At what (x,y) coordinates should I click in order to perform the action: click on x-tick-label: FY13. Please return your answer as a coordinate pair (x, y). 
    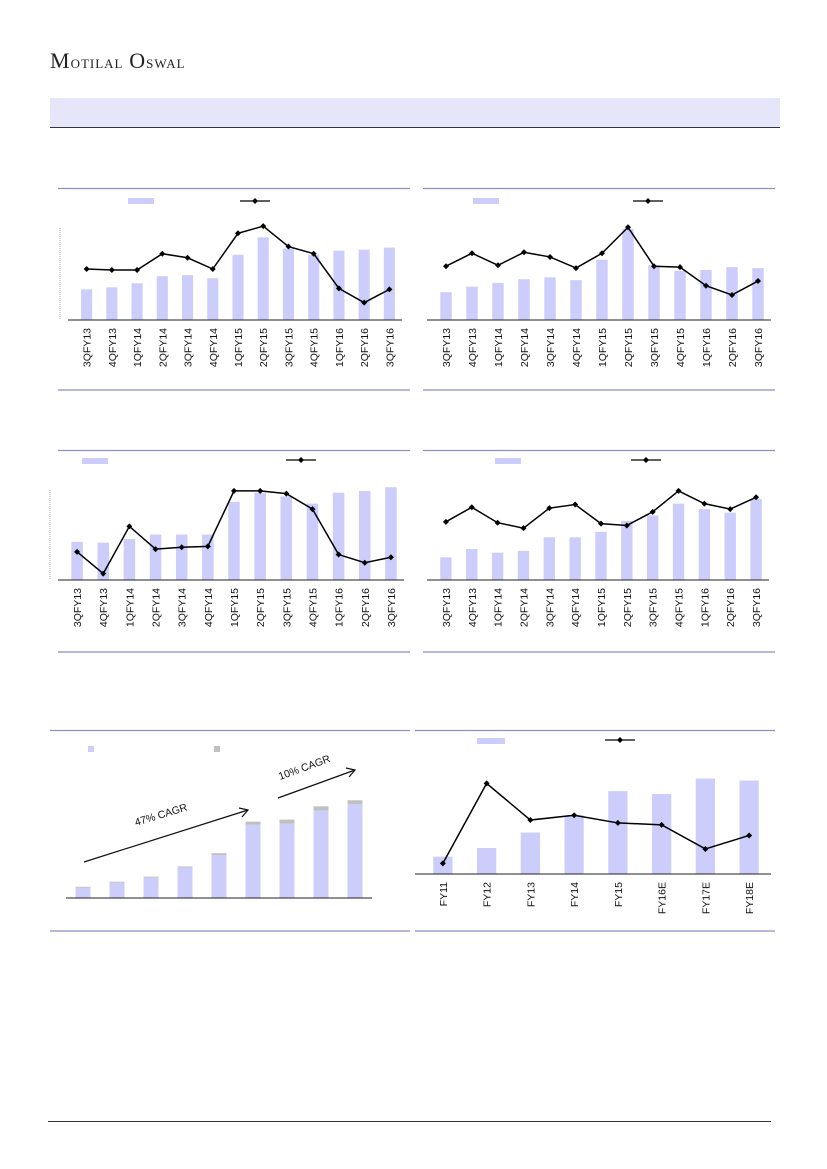
    Looking at the image, I should click on (531, 894).